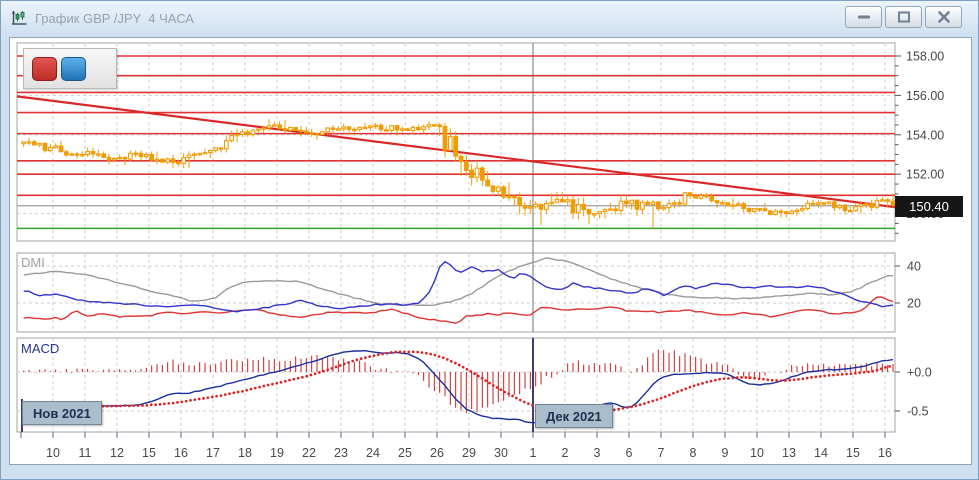 This screenshot has height=480, width=979. I want to click on time-axis-label: 19, so click(277, 453).